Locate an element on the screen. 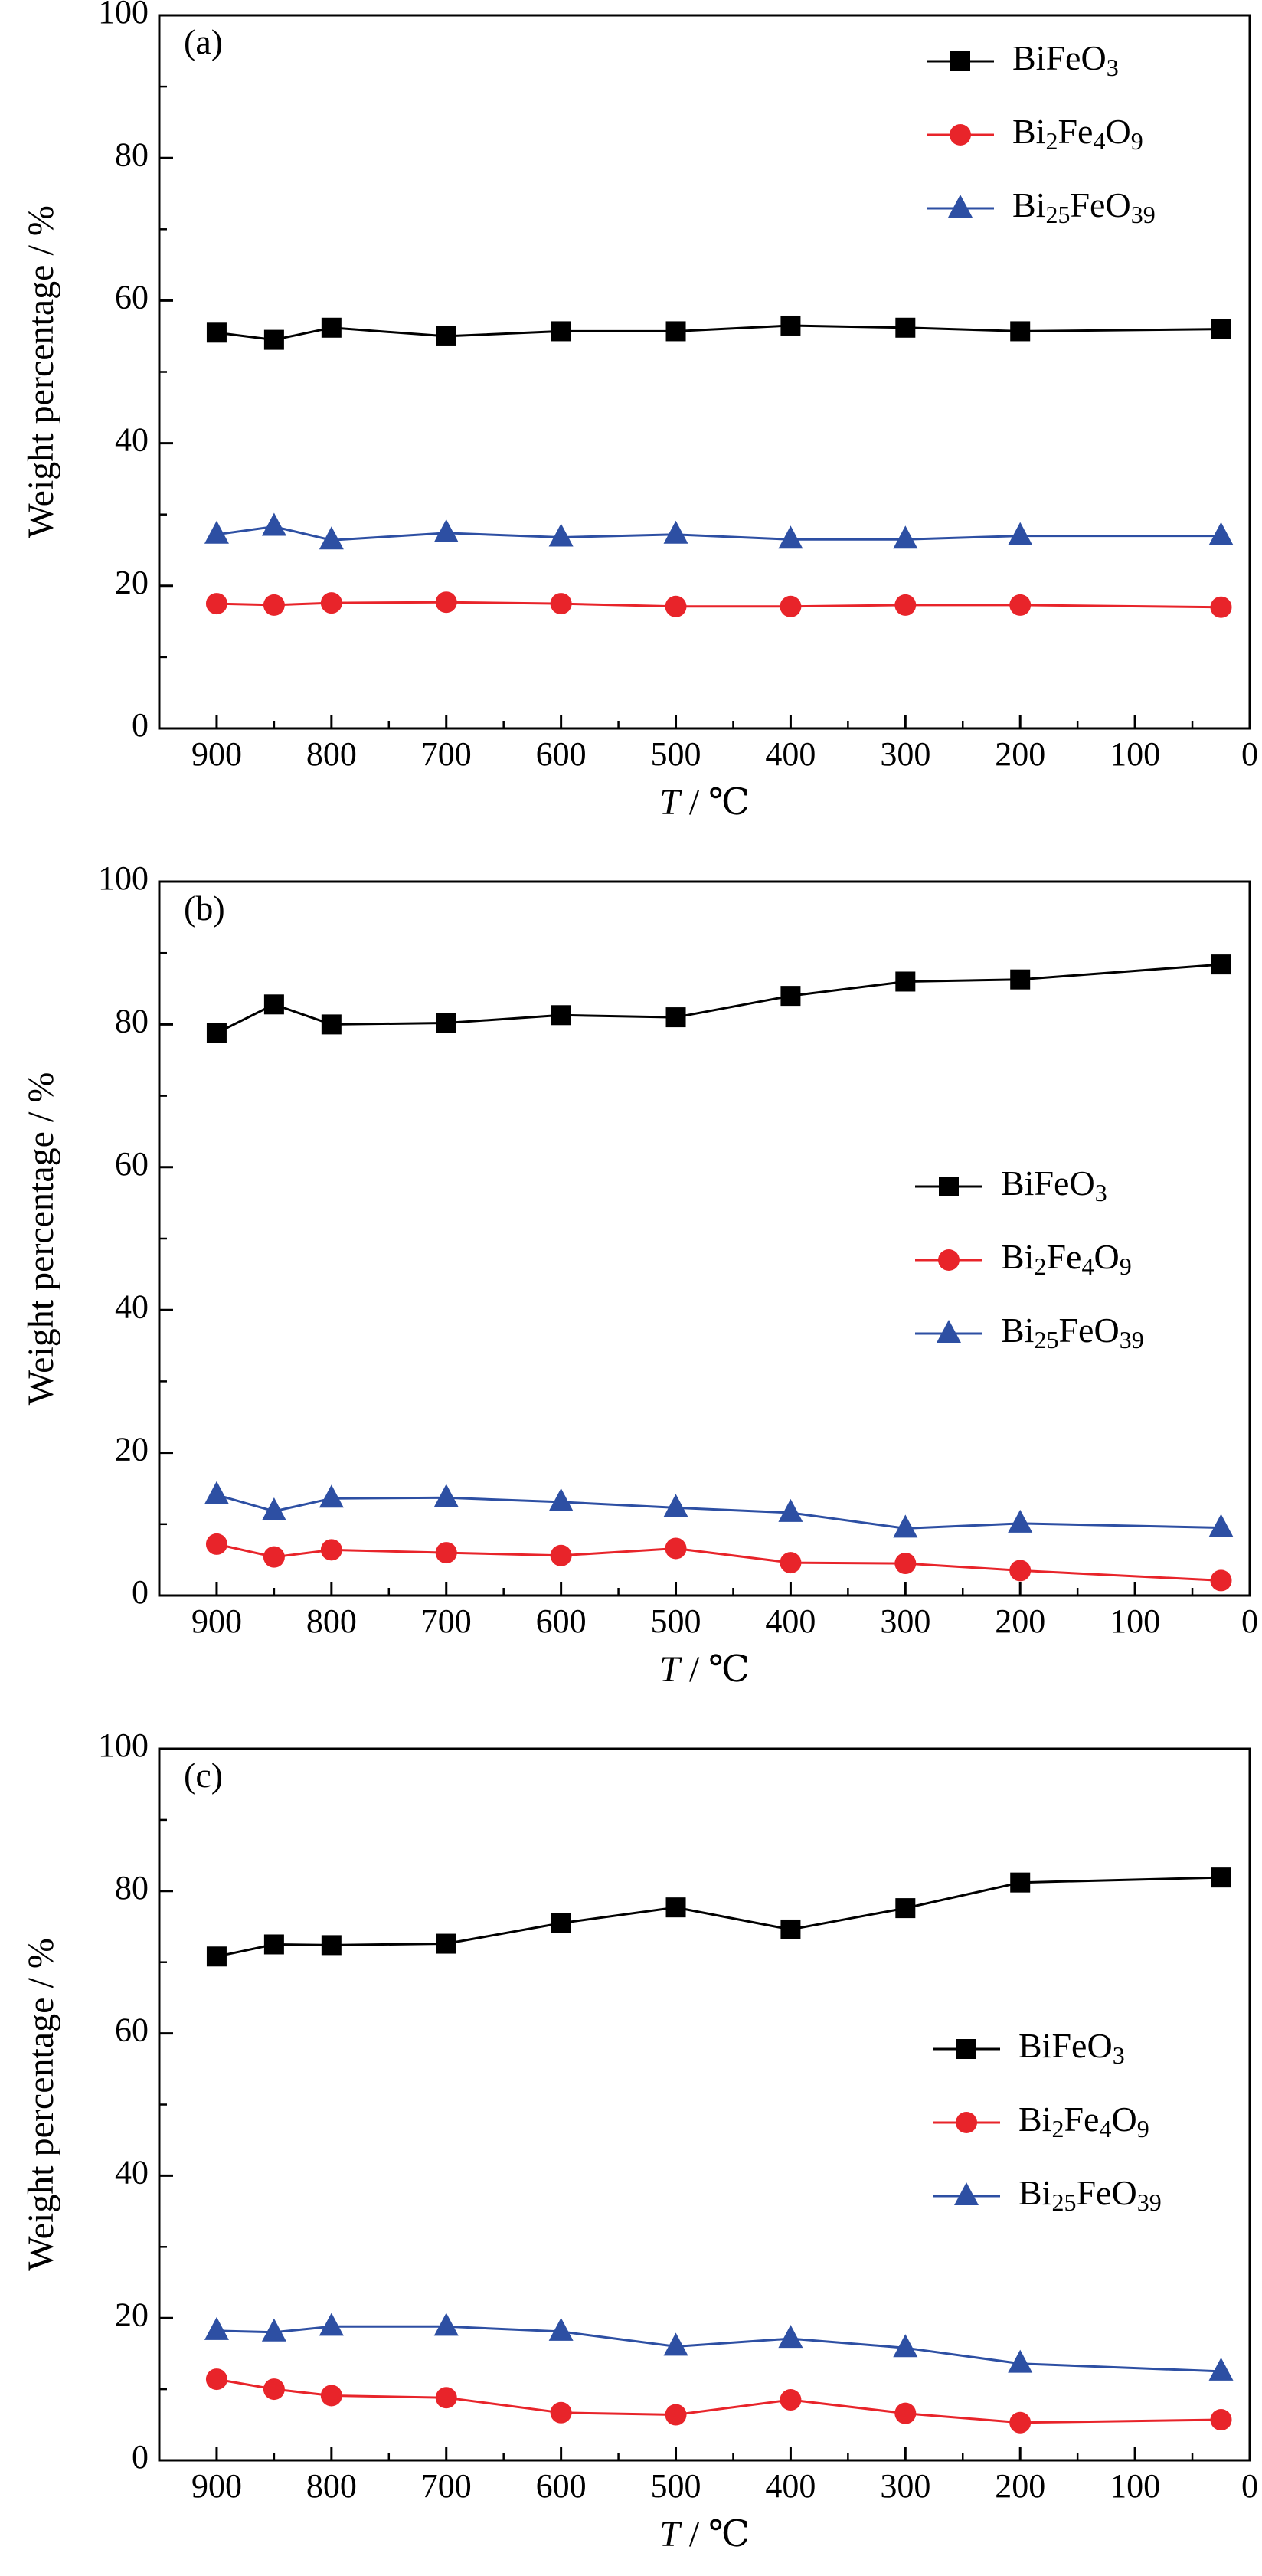 This screenshot has height=2576, width=1262. series-line-BiFeO3 is located at coordinates (718, 333).